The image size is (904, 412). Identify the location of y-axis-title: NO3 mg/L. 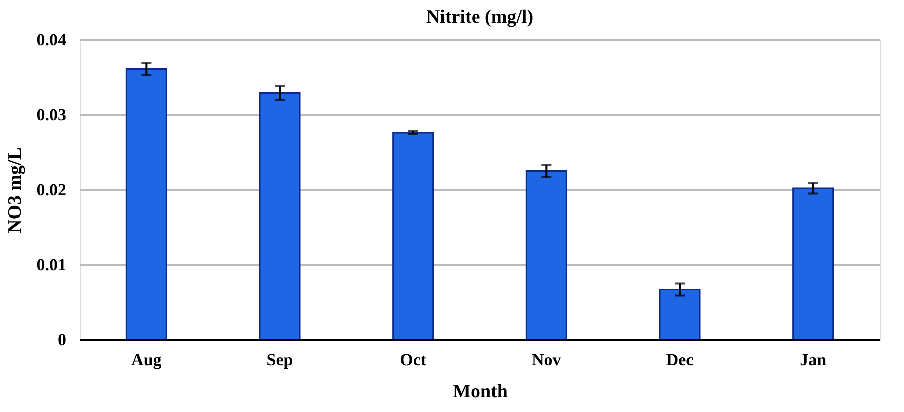
(15, 190).